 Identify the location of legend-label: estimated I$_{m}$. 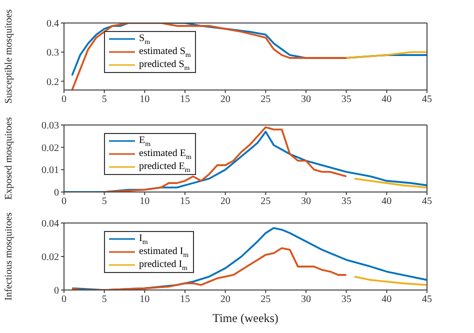
(164, 252).